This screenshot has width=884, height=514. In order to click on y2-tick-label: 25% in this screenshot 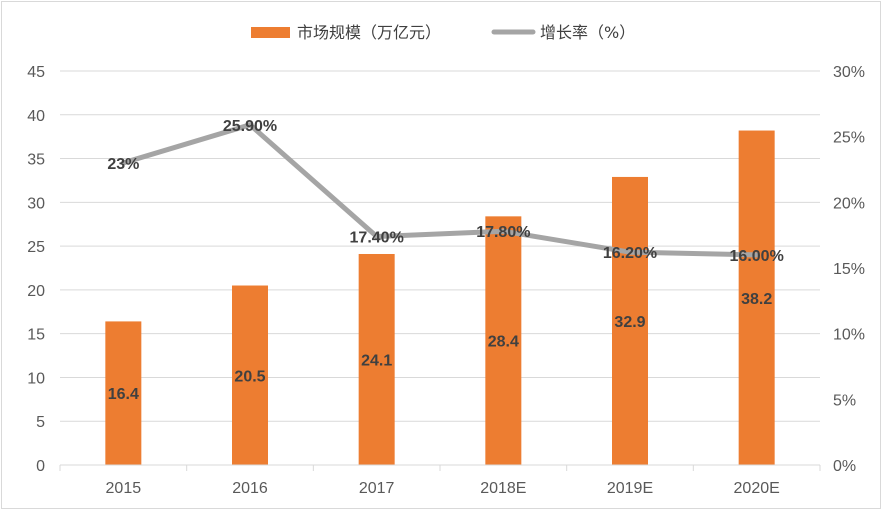, I will do `click(849, 138)`.